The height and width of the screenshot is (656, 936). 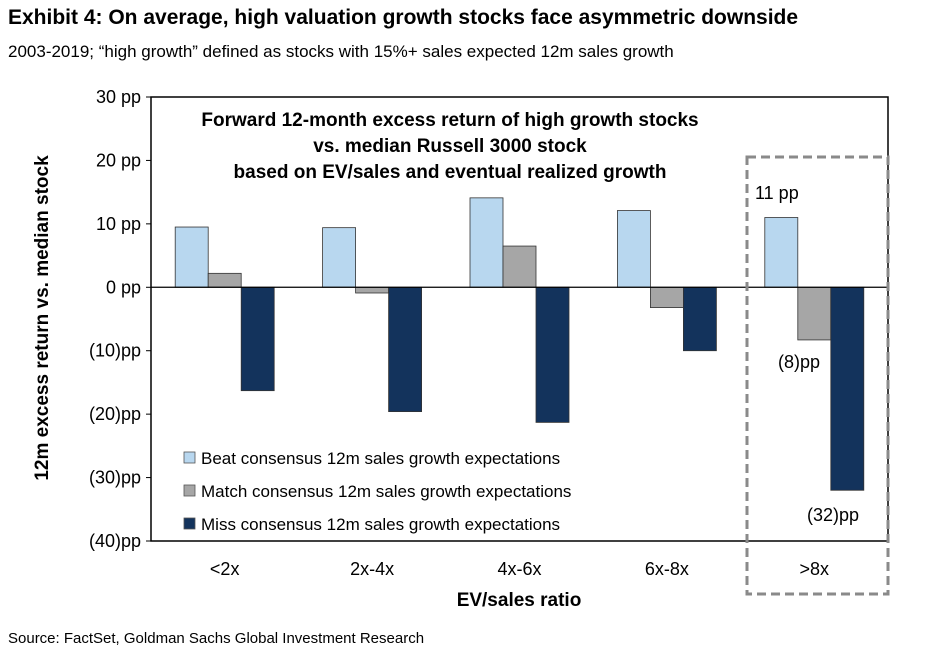 What do you see at coordinates (372, 569) in the screenshot?
I see `x-tick-label: 2x-4x` at bounding box center [372, 569].